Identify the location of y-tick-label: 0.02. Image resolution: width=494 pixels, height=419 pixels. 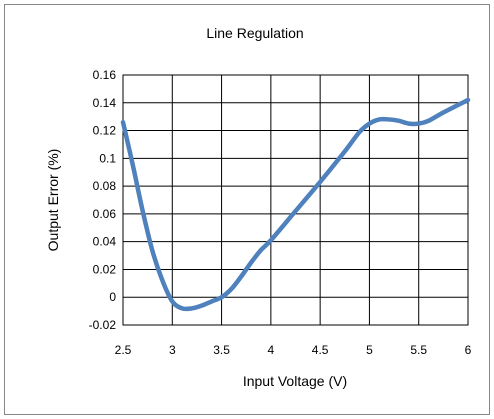
(105, 269).